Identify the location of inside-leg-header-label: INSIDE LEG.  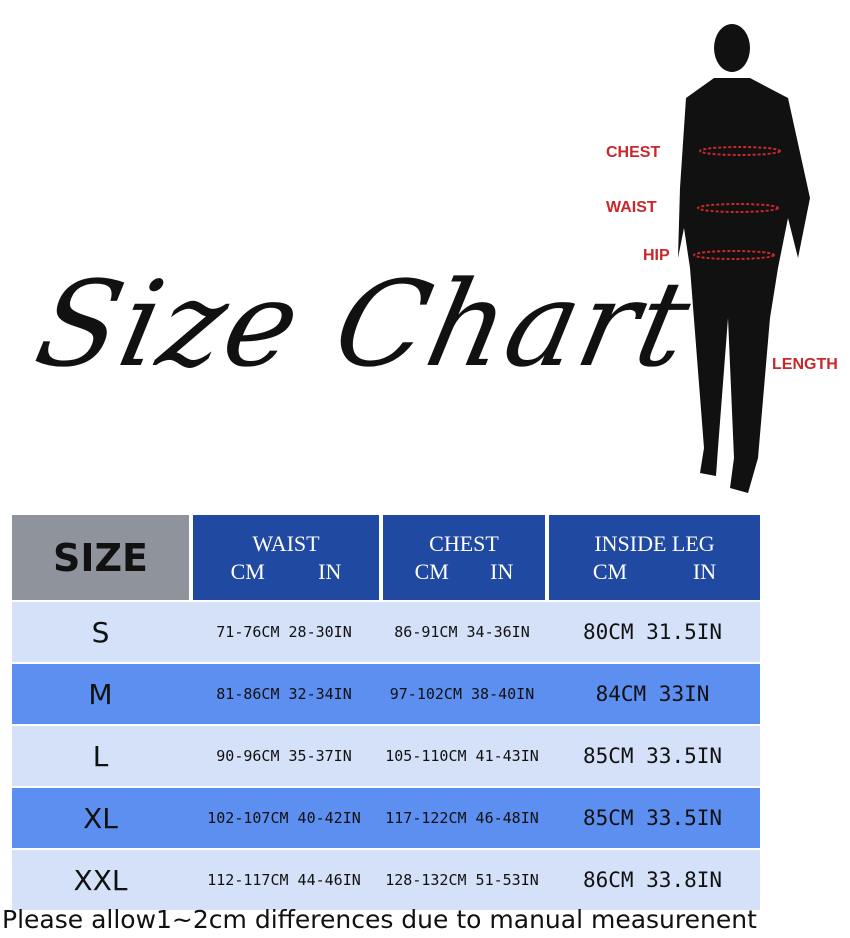
(654, 543).